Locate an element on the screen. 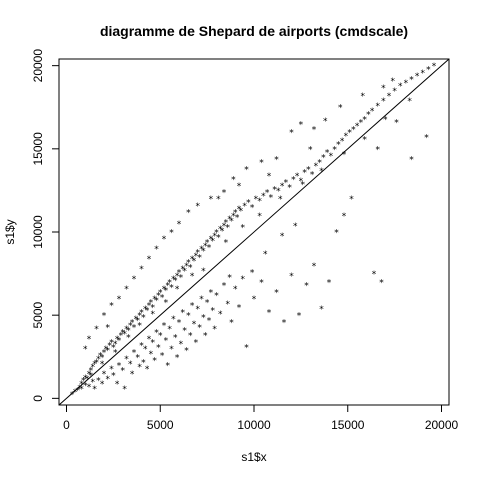 This screenshot has width=480, height=480. x-tick-label: 5000 is located at coordinates (160, 425).